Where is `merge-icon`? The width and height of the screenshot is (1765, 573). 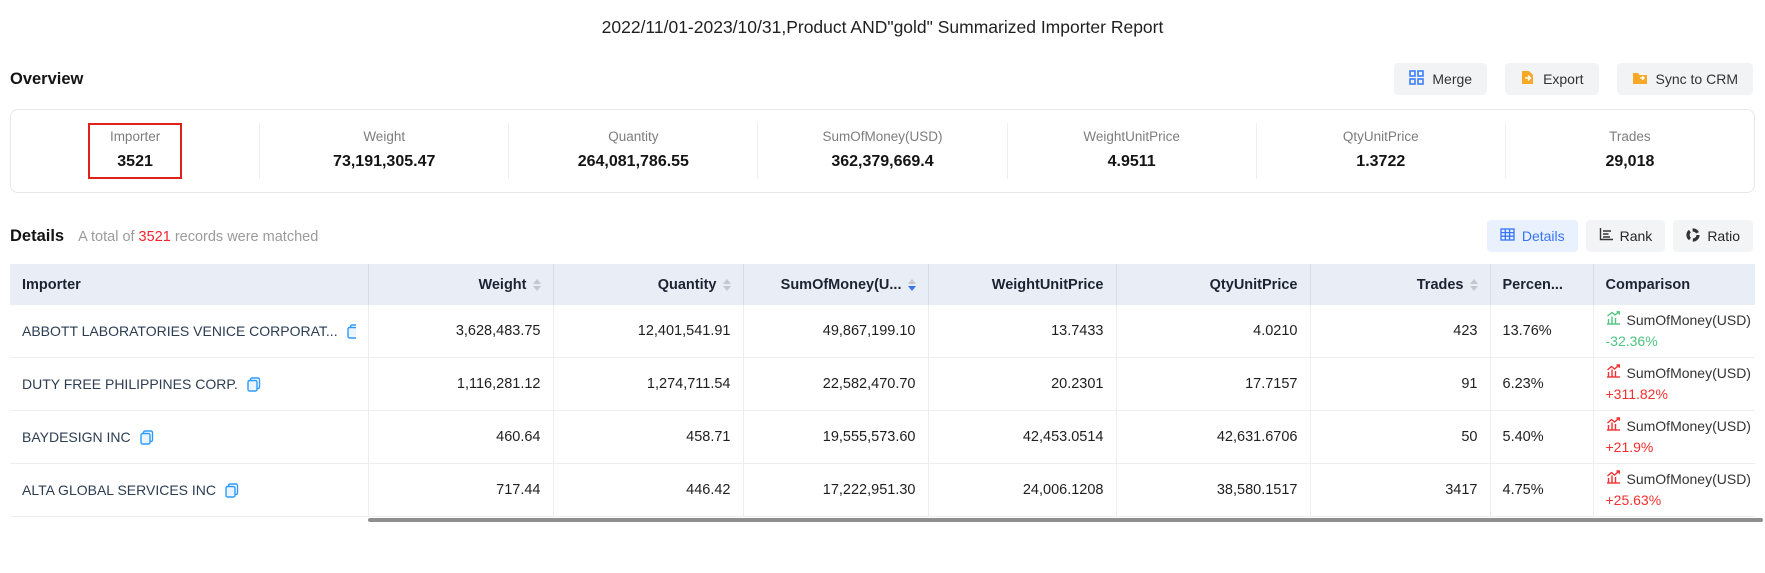 merge-icon is located at coordinates (1417, 79).